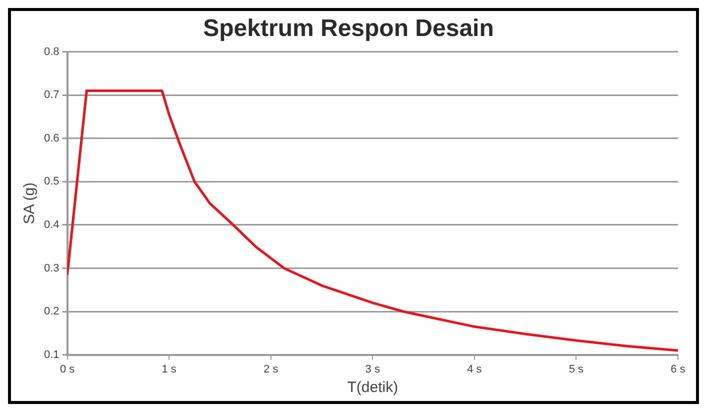 Image resolution: width=707 pixels, height=412 pixels. Describe the element at coordinates (29, 203) in the screenshot. I see `y-axis-title: SA (g)` at that location.